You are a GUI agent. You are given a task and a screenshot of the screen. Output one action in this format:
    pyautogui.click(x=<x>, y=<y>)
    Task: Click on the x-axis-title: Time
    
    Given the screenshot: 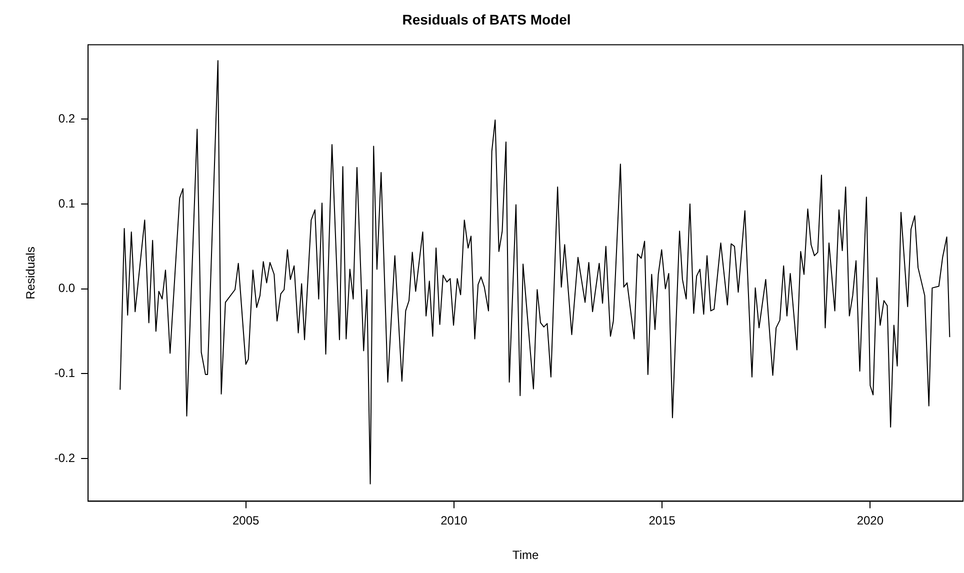 What is the action you would take?
    pyautogui.click(x=525, y=555)
    